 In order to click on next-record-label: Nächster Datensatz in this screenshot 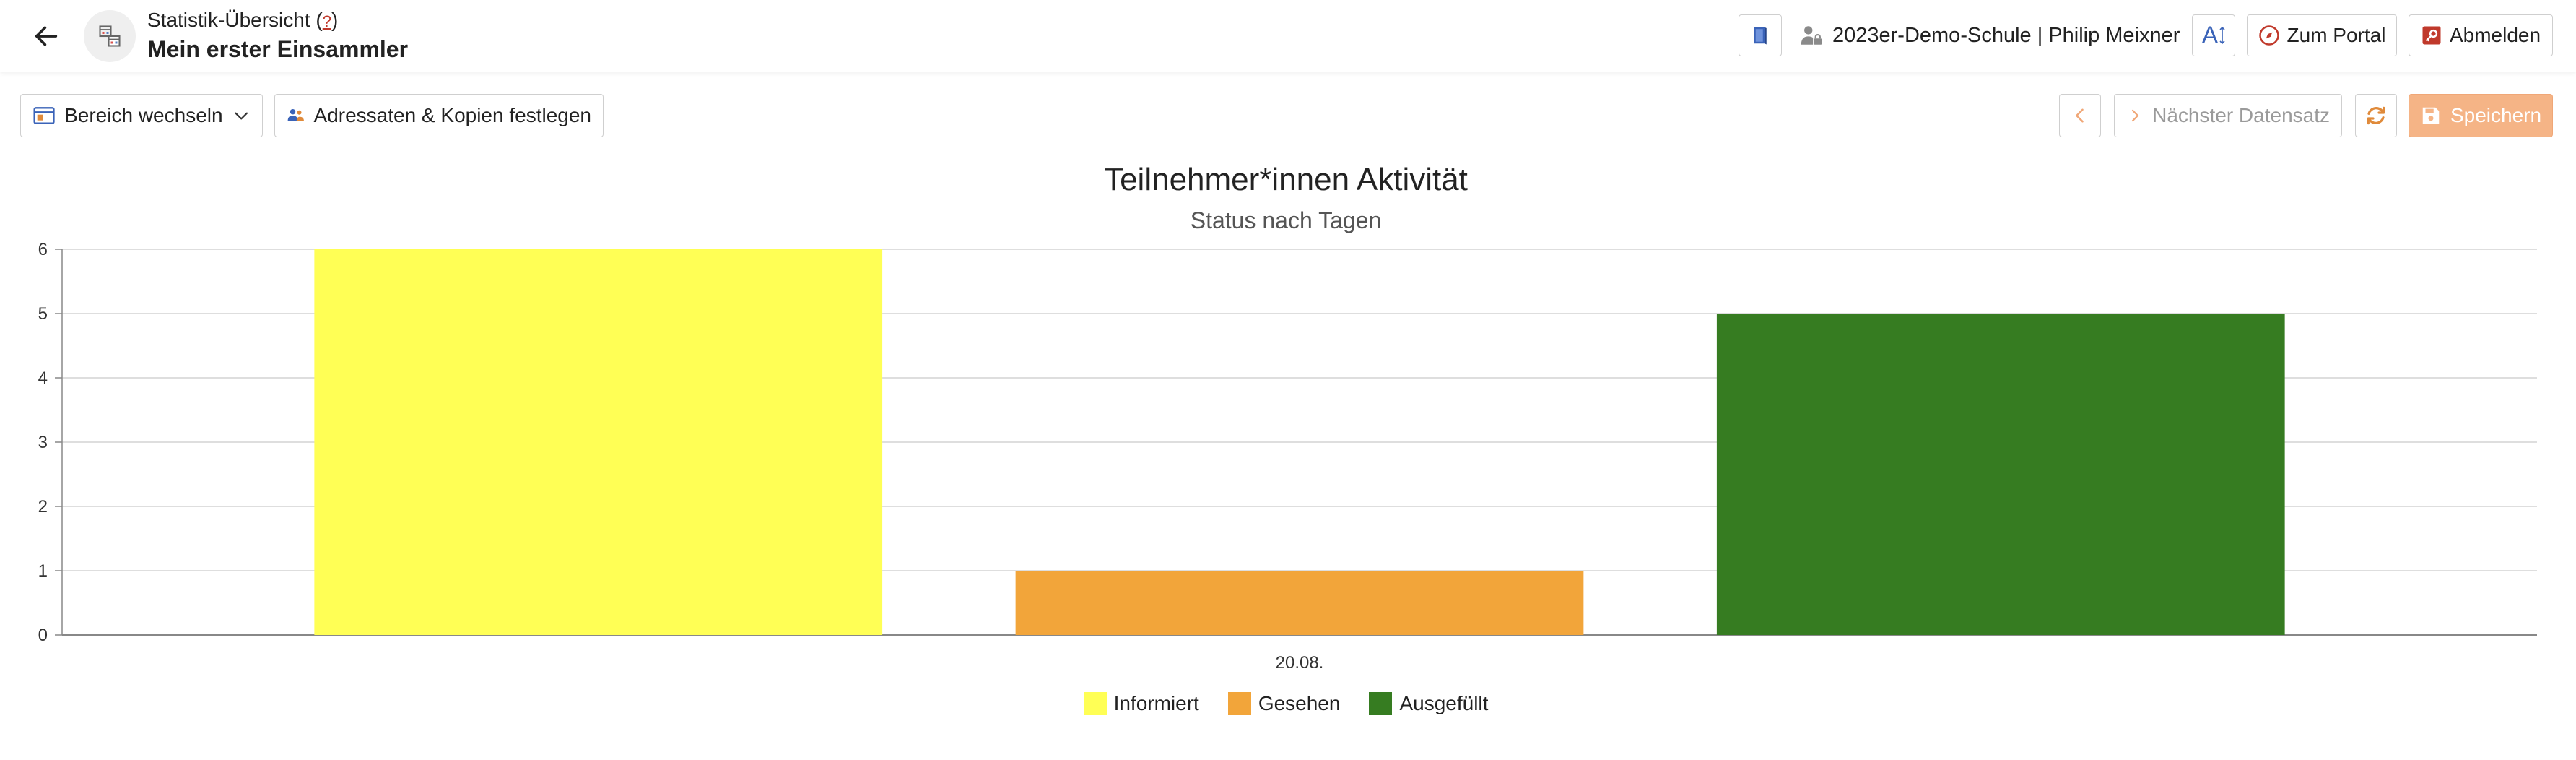, I will do `click(2241, 115)`.